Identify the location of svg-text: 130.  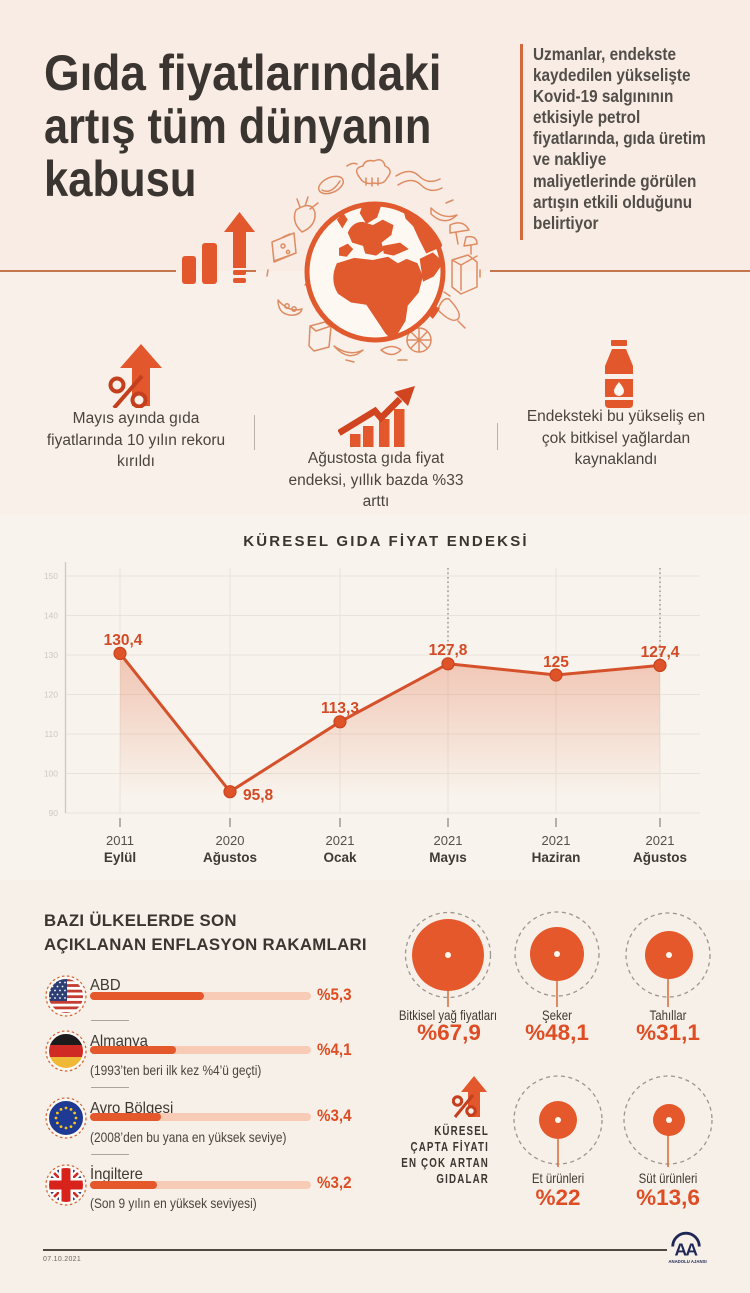
(51, 655).